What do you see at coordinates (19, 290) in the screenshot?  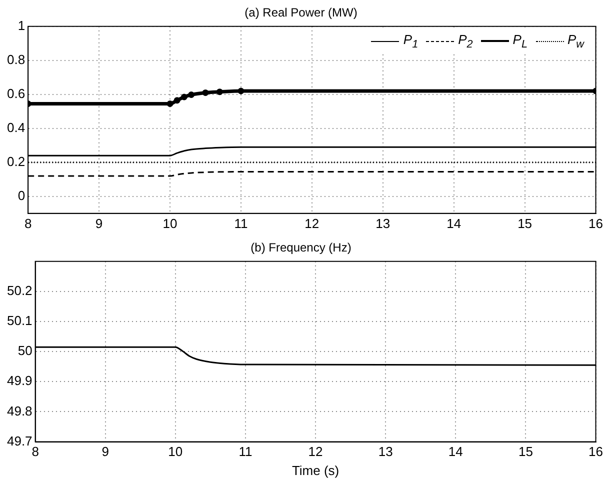 I see `y-tick-label: 50.2` at bounding box center [19, 290].